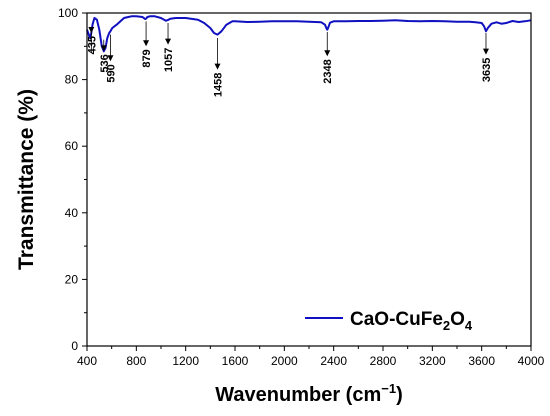 The width and height of the screenshot is (550, 416). Describe the element at coordinates (87, 361) in the screenshot. I see `x-tick-label: 400` at that location.